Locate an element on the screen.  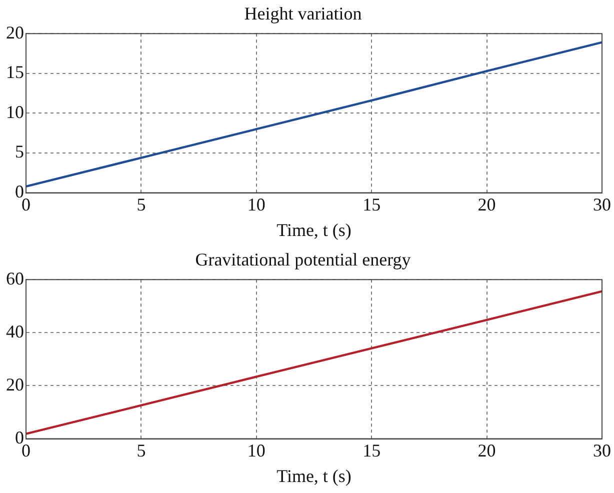
y-tick-label: 40 is located at coordinates (15, 331).